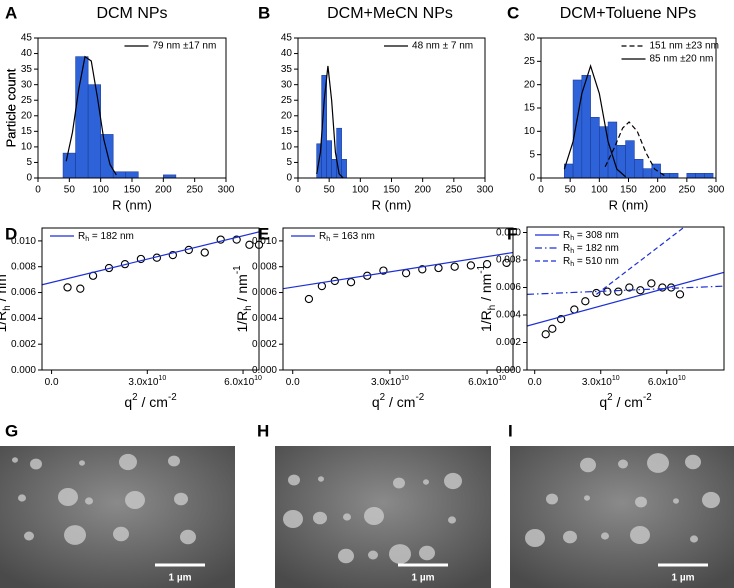  I want to click on legend-label: Rh = 510 nm, so click(591, 262).